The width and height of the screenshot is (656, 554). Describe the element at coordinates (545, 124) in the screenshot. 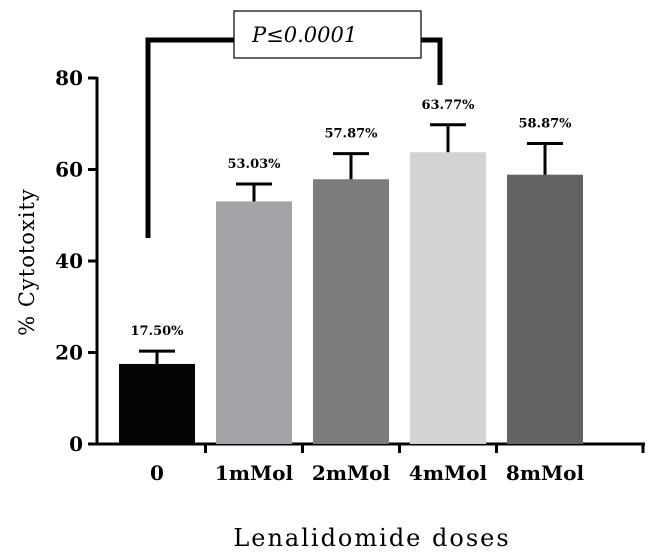

I see `data-label: 58.87%` at that location.